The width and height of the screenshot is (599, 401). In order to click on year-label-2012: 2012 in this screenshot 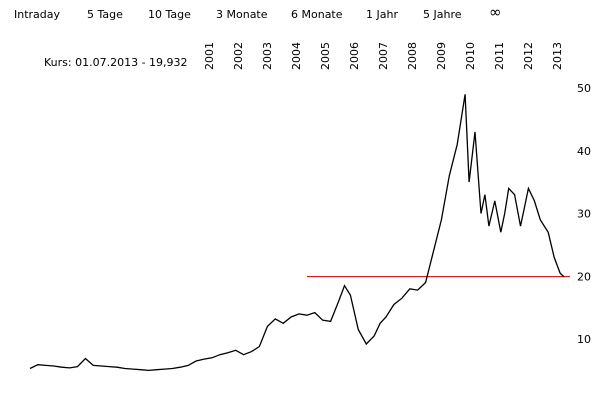, I will do `click(528, 56)`.